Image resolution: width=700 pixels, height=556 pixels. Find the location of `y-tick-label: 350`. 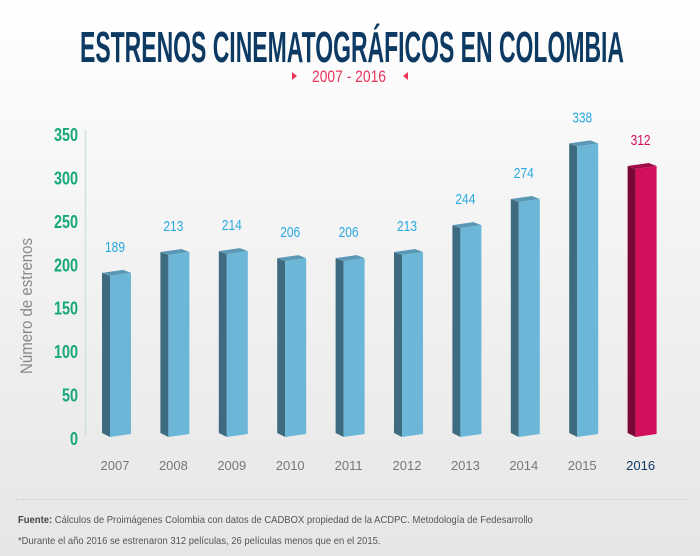

y-tick-label: 350 is located at coordinates (66, 135).